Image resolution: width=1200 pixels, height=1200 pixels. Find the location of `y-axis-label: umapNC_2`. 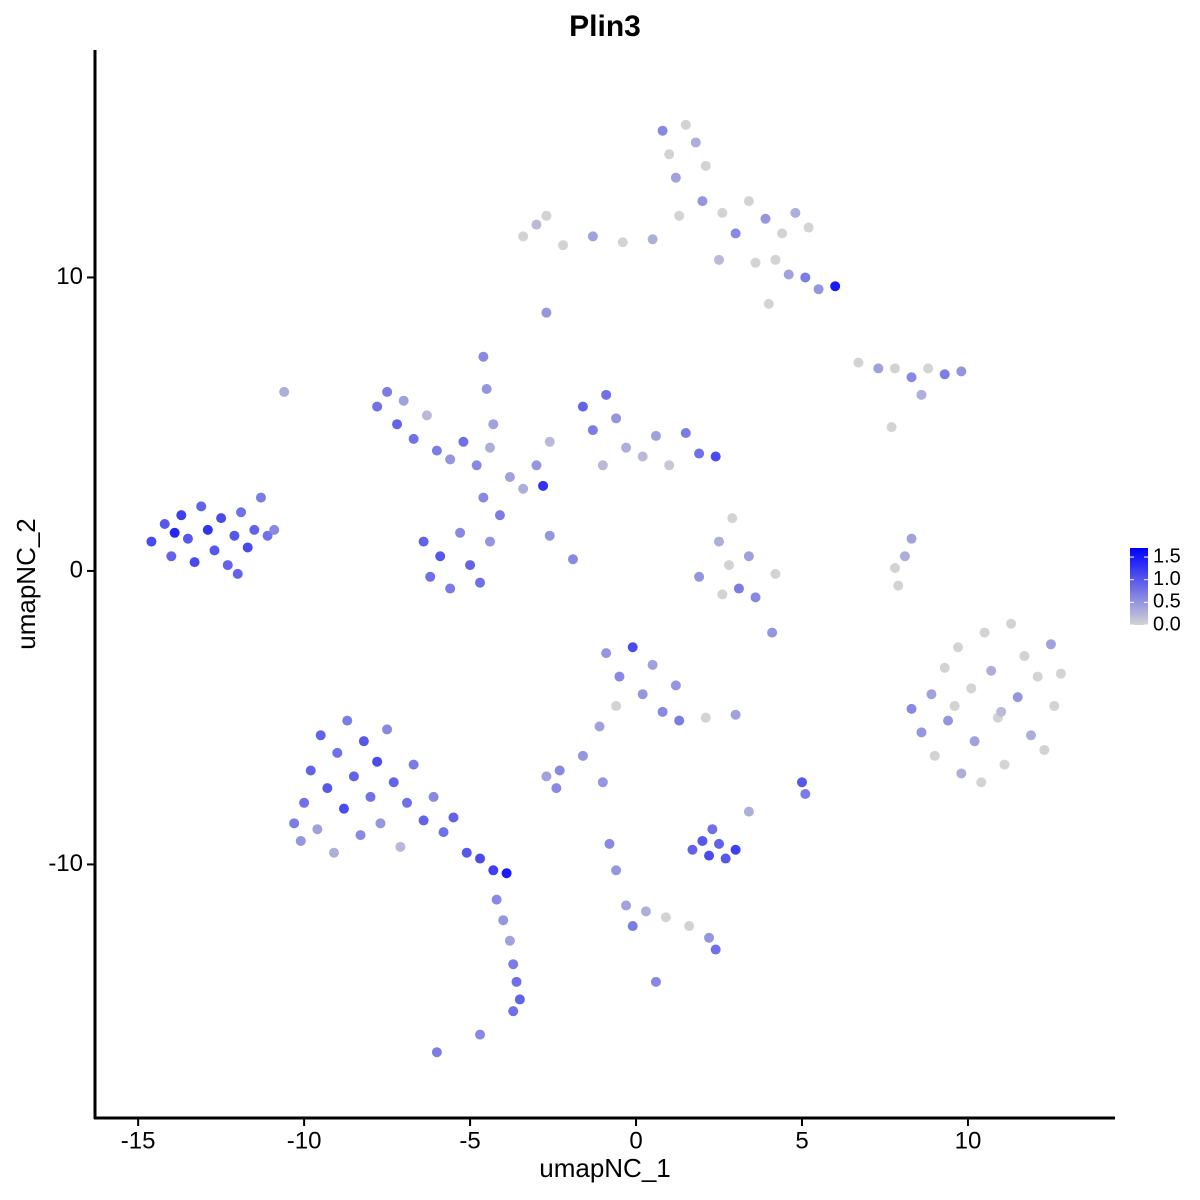

y-axis-label: umapNC_2 is located at coordinates (26, 584).